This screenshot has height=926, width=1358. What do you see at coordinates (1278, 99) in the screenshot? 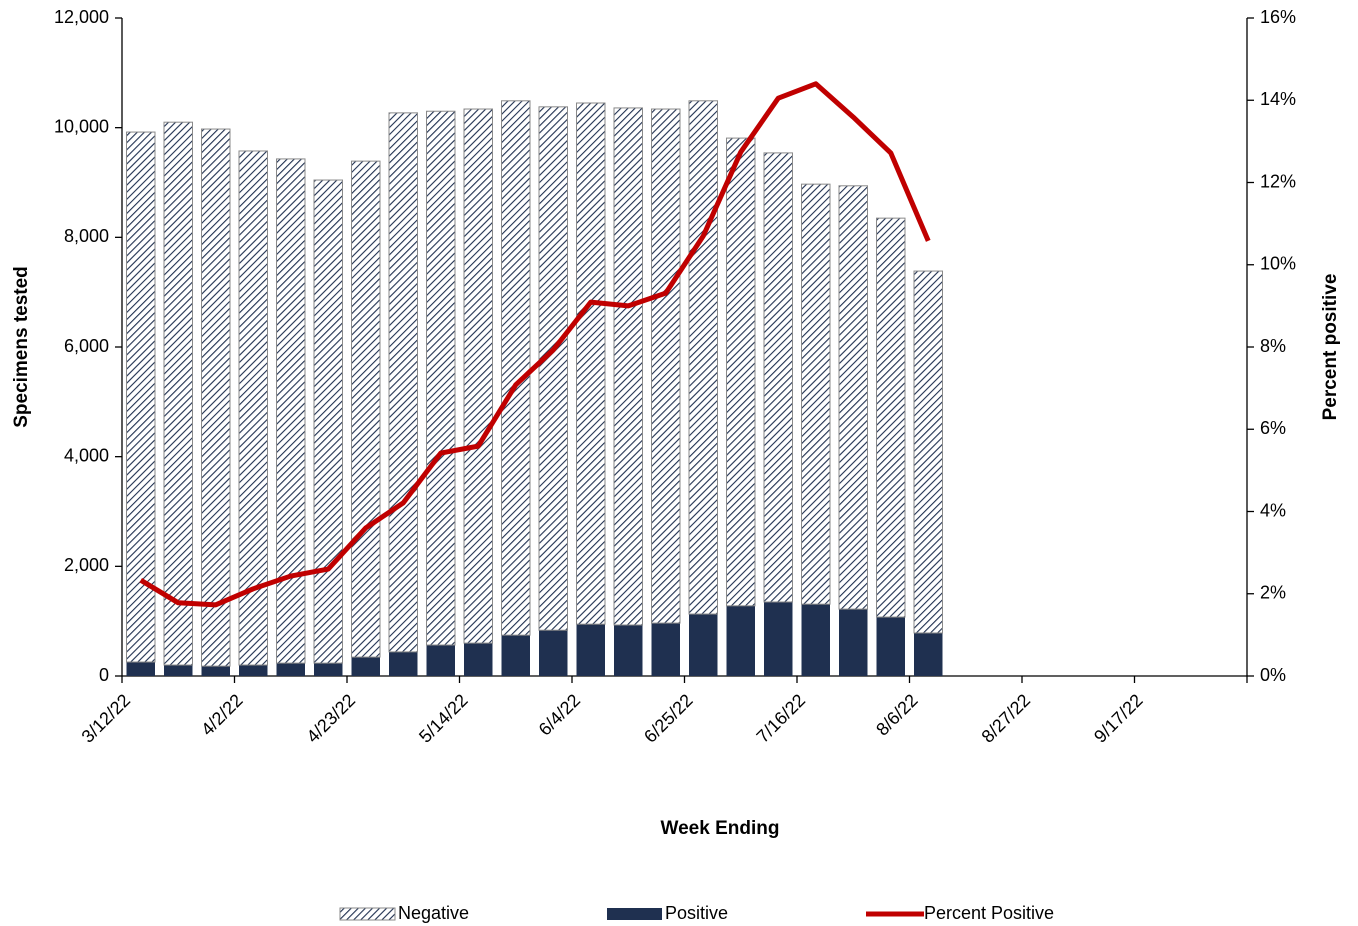
I see `y2-tick-label: 14%` at bounding box center [1278, 99].